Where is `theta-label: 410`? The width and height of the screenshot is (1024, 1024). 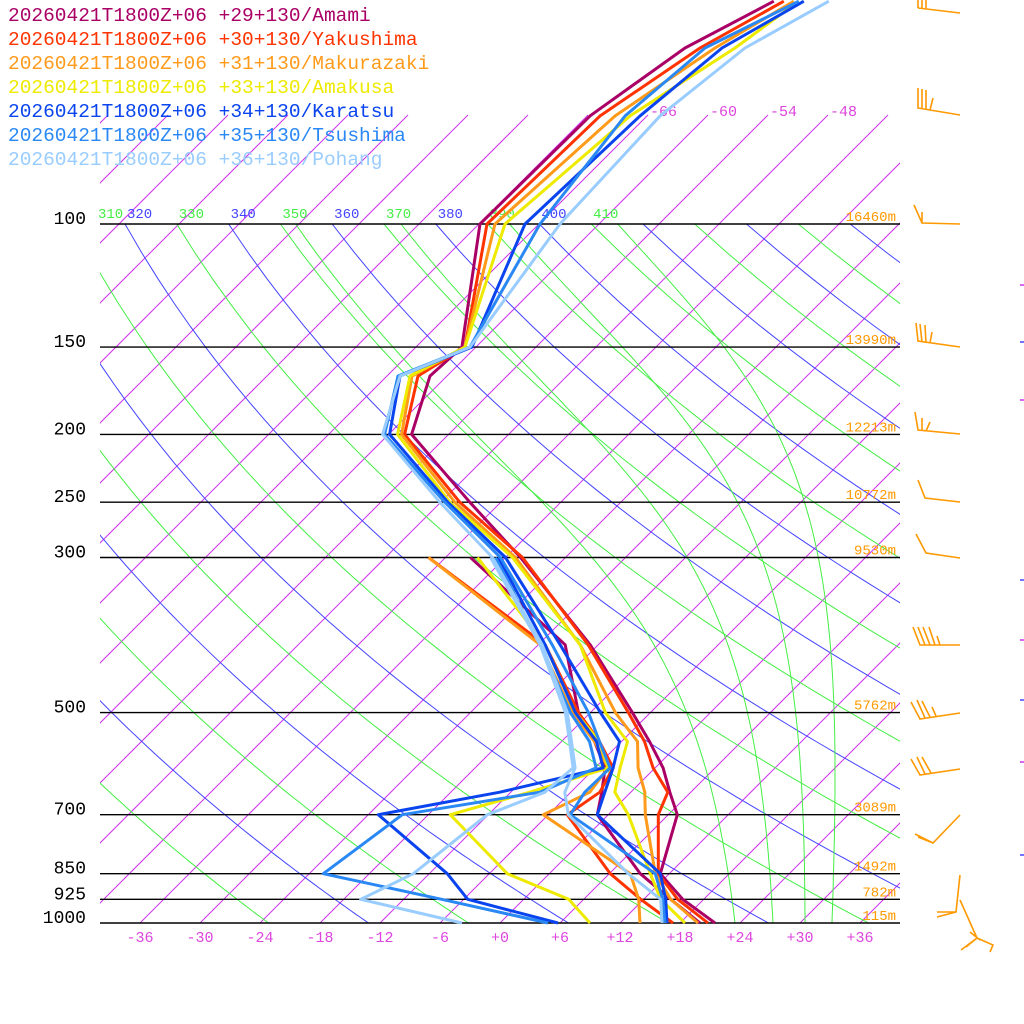
theta-label: 410 is located at coordinates (605, 215).